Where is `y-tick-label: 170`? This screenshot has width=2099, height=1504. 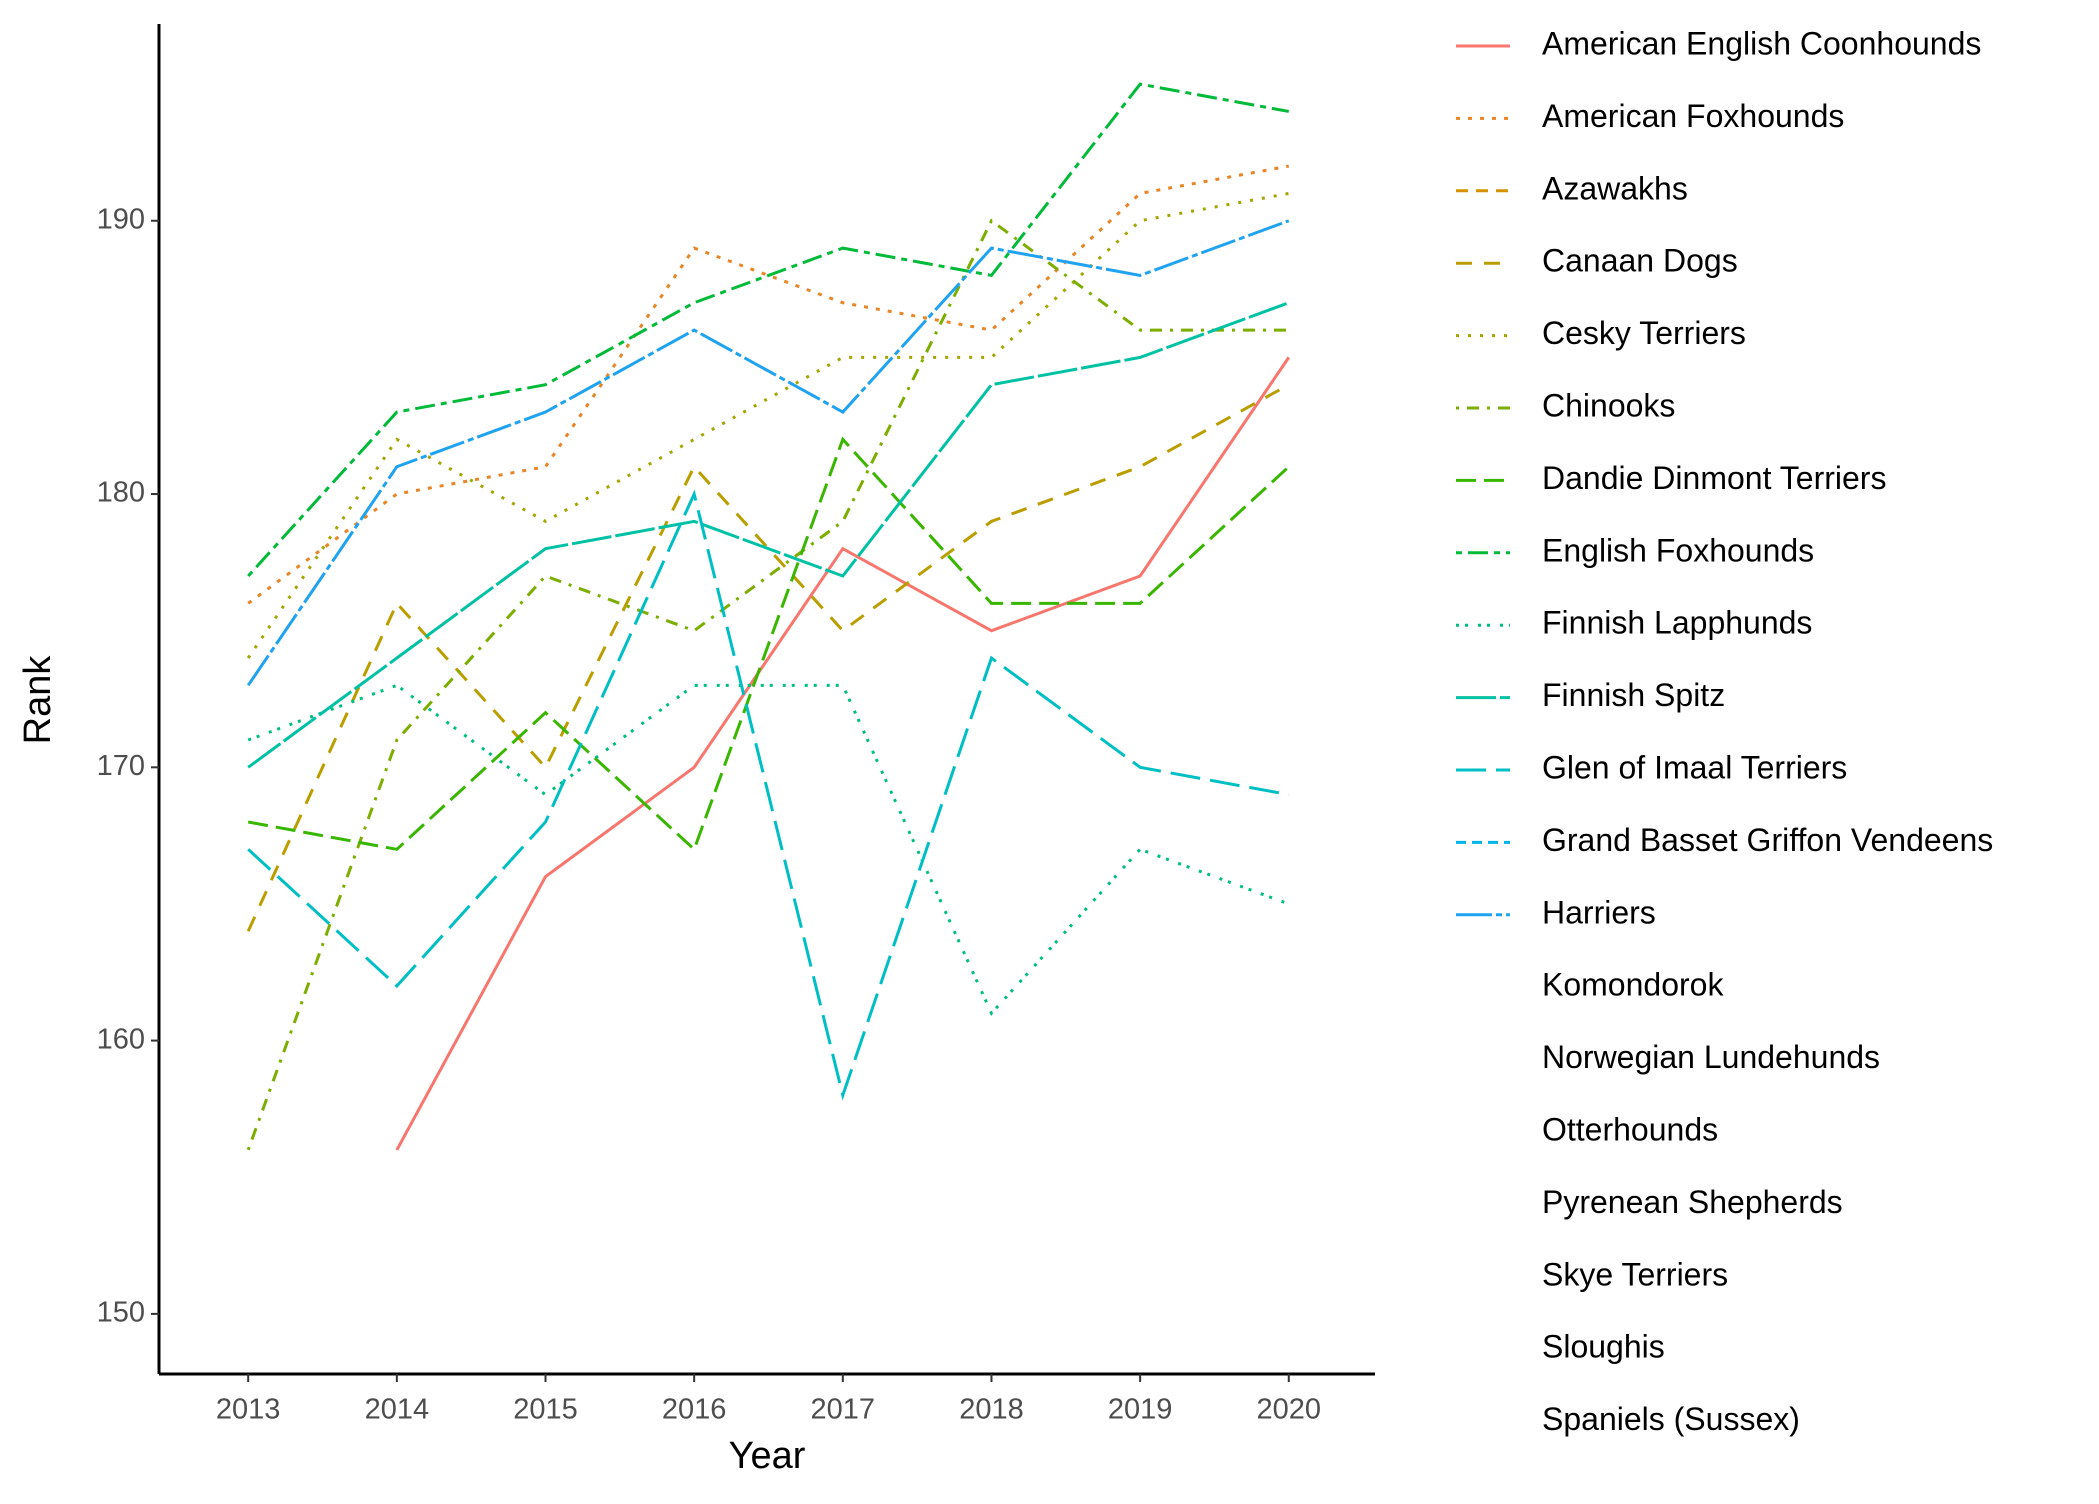 y-tick-label: 170 is located at coordinates (121, 766).